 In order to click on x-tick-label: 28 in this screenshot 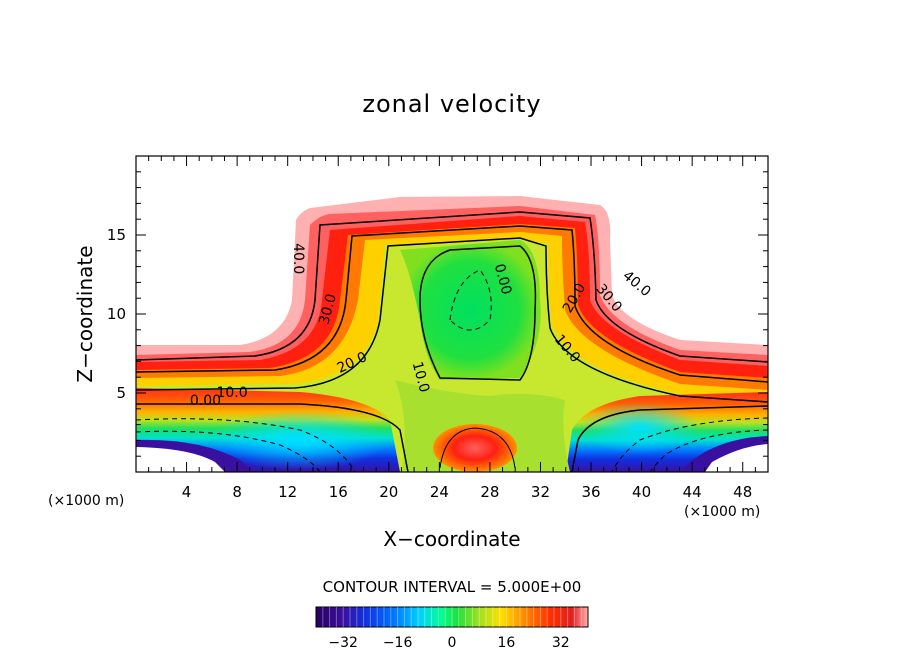, I will do `click(489, 492)`.